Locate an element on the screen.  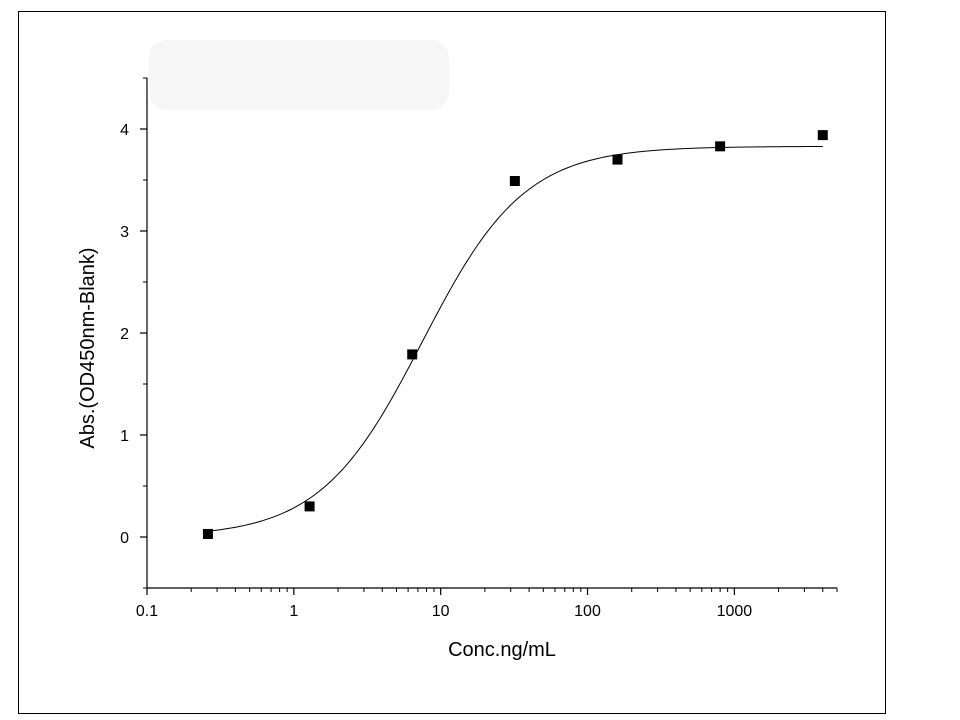
y-tick-label: 3 is located at coordinates (124, 232).